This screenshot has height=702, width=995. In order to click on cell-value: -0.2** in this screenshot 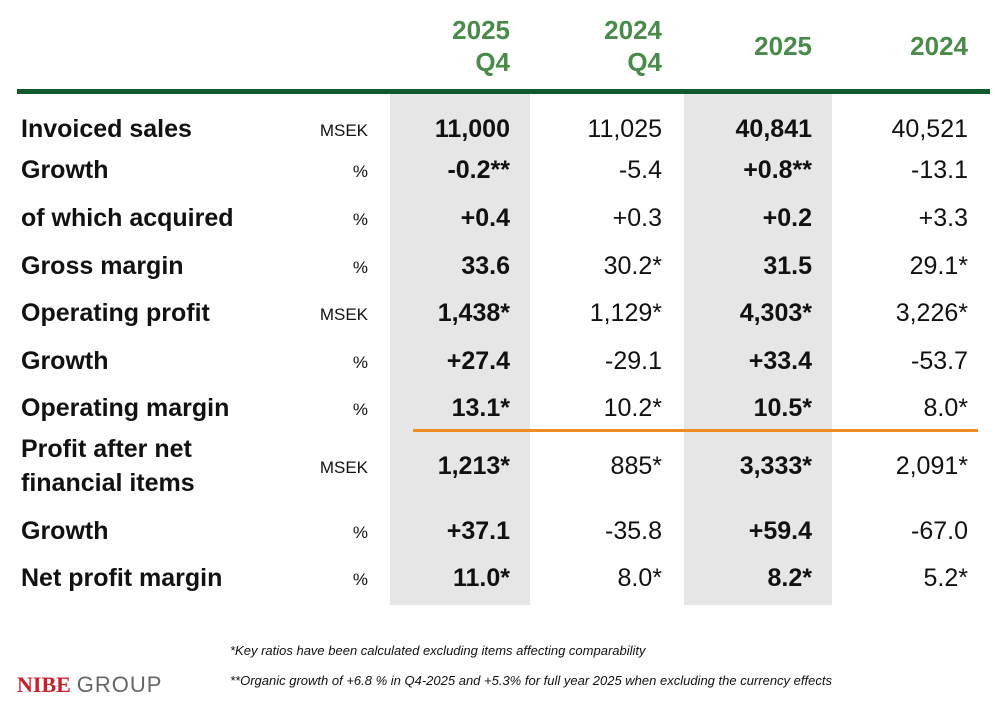, I will do `click(478, 170)`.